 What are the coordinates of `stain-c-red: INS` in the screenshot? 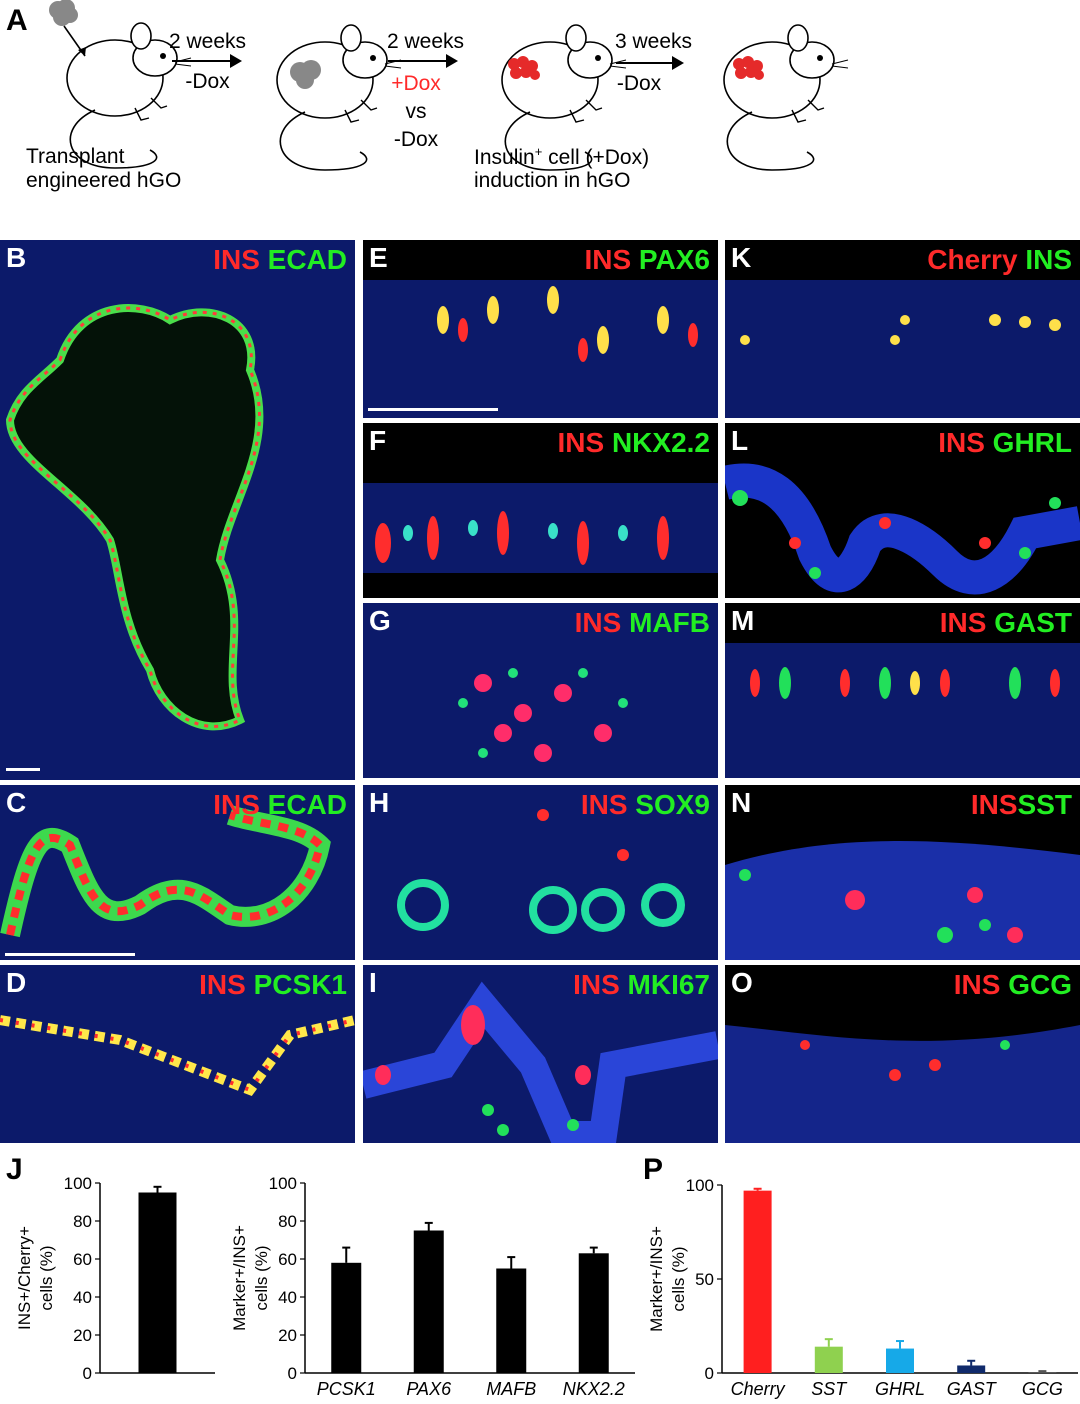 It's located at (236, 804).